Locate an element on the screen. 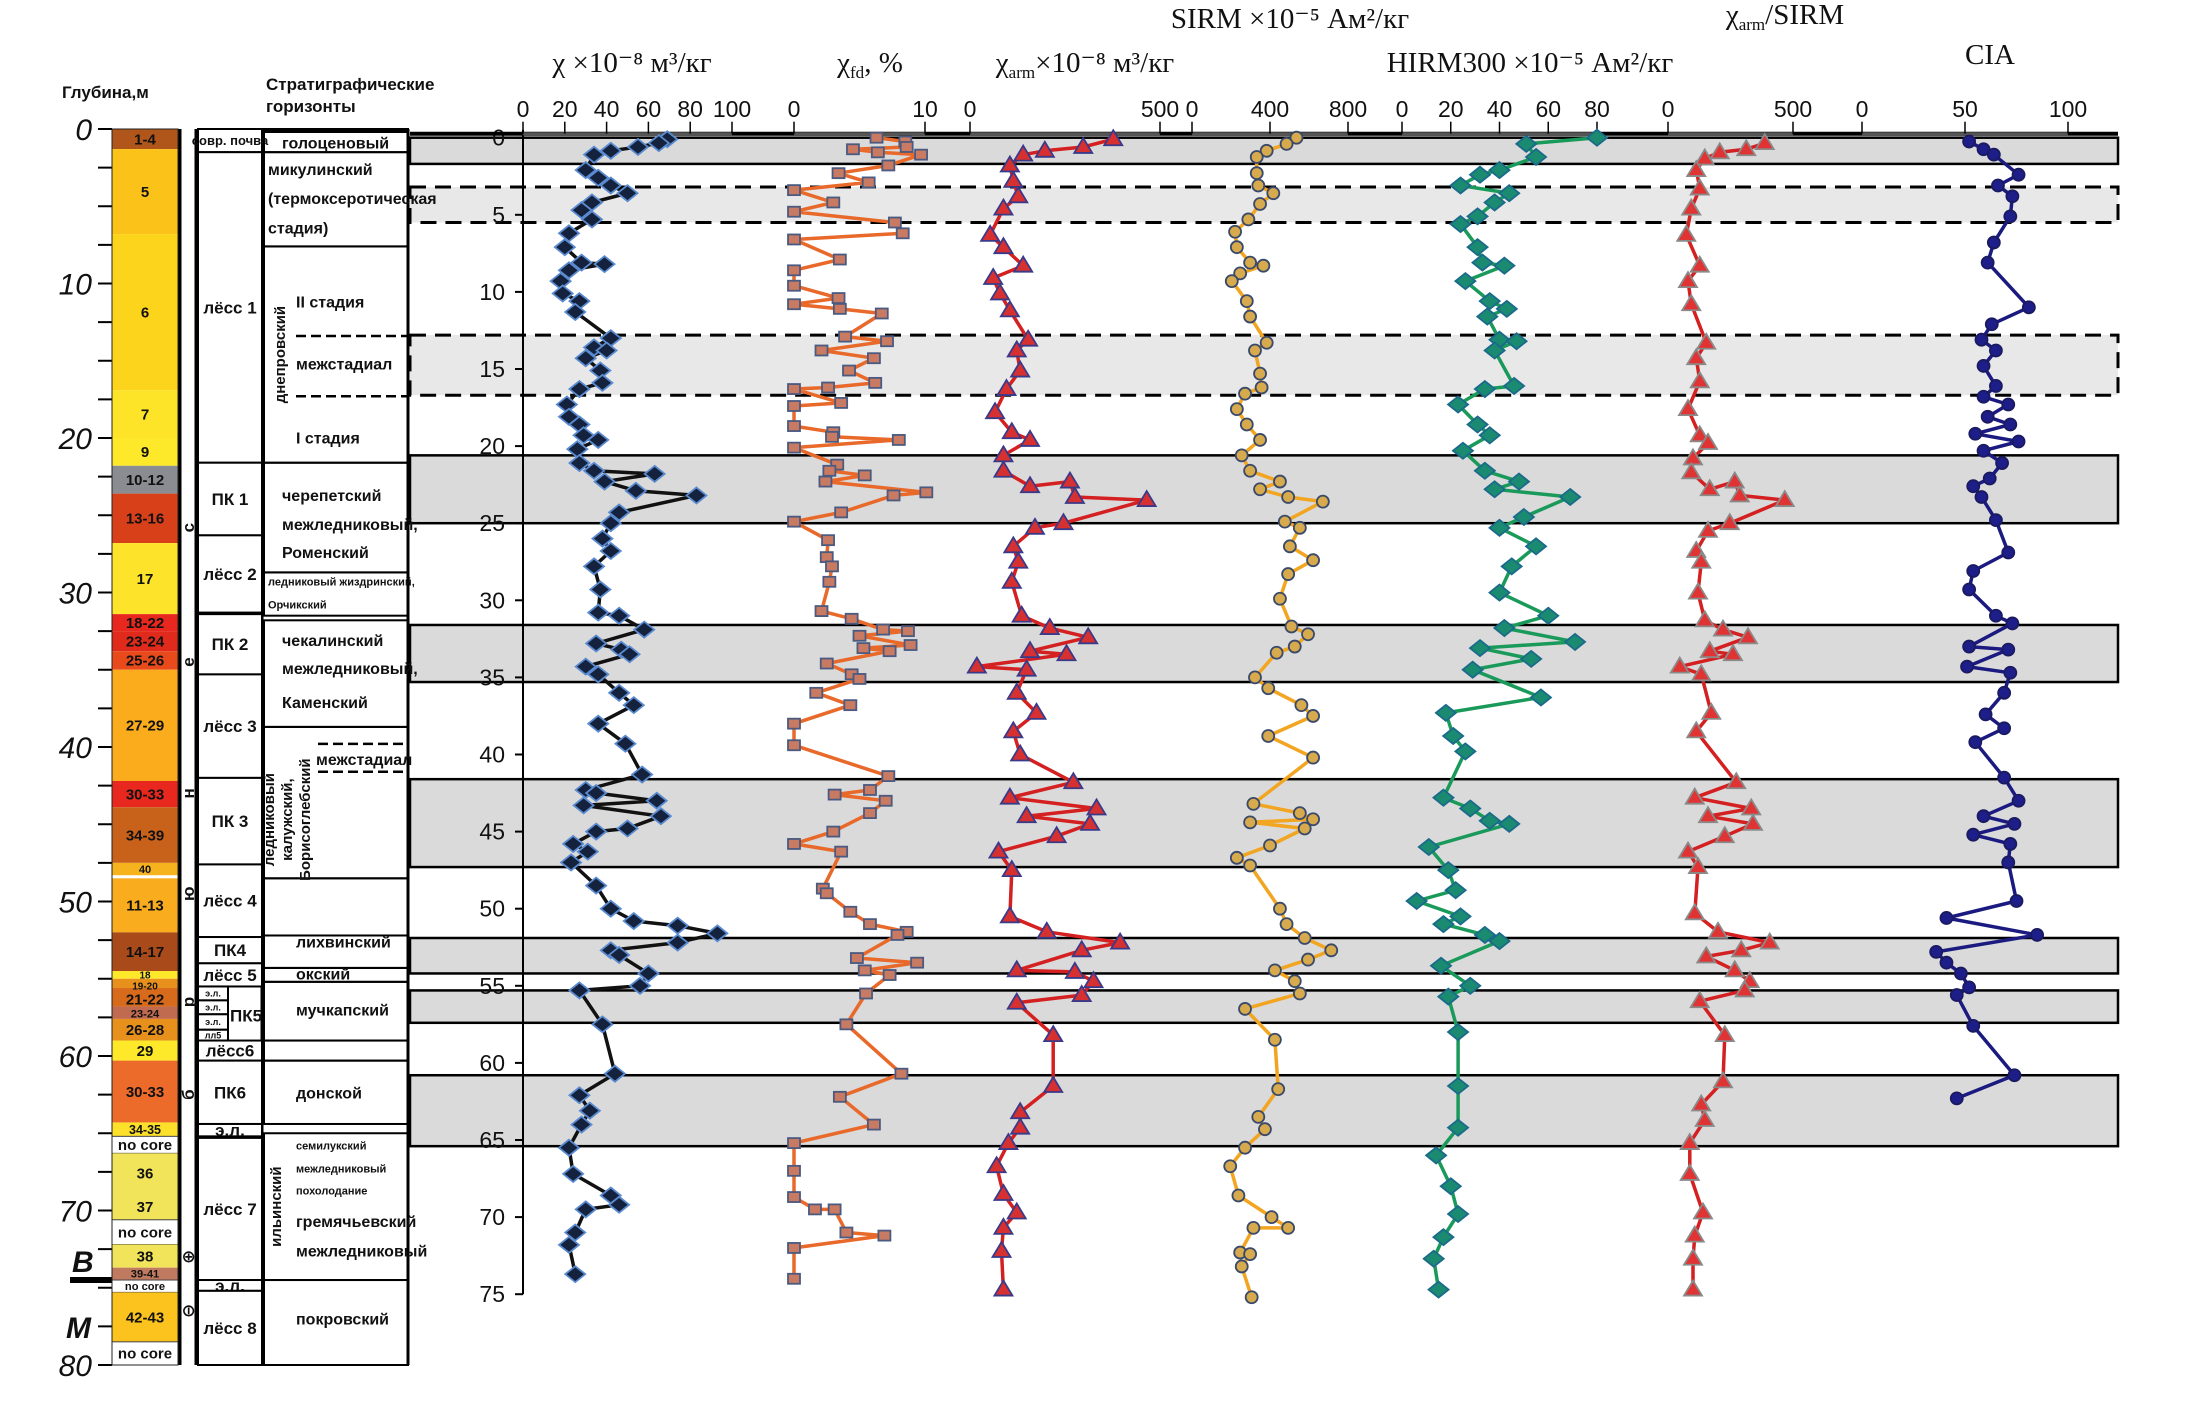  chi-axis-tick-label: 60 is located at coordinates (649, 109).